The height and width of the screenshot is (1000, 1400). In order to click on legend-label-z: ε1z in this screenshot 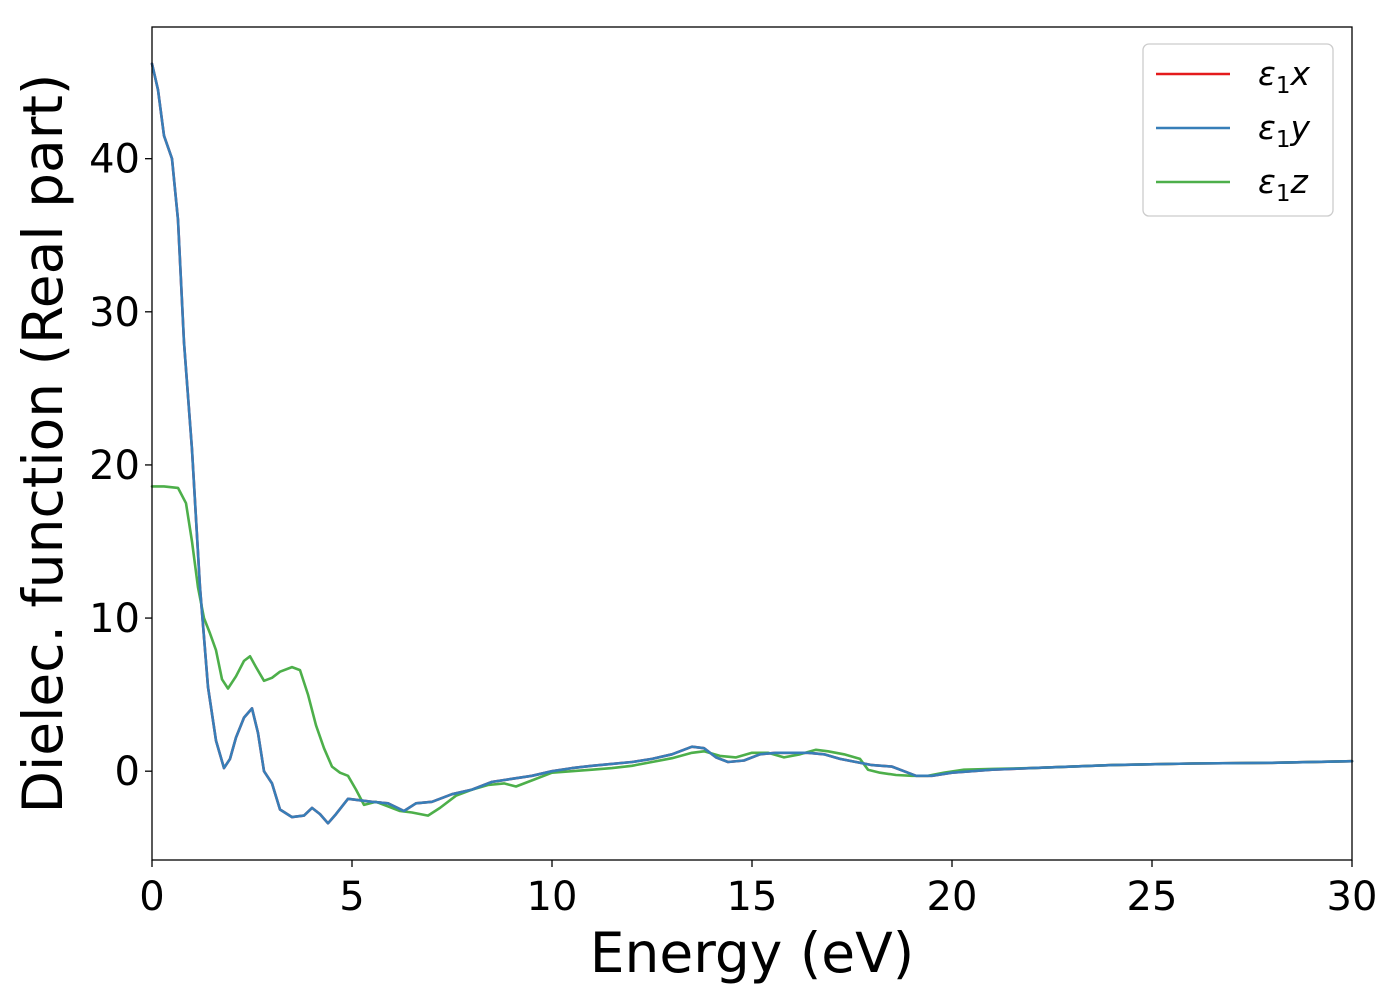, I will do `click(1283, 184)`.